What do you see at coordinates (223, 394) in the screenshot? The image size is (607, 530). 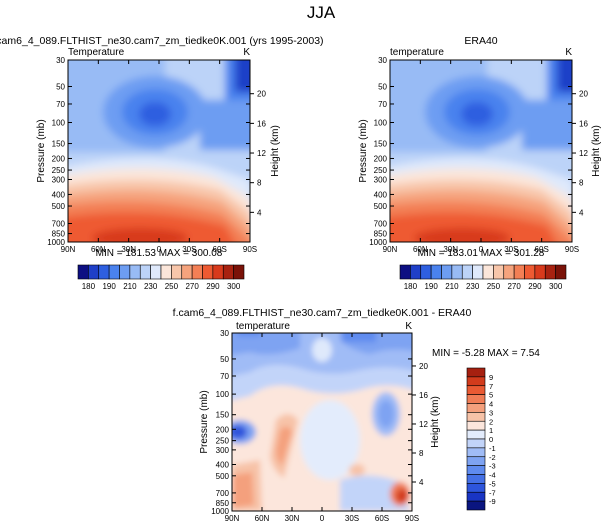 I see `y-tick-label: 100` at bounding box center [223, 394].